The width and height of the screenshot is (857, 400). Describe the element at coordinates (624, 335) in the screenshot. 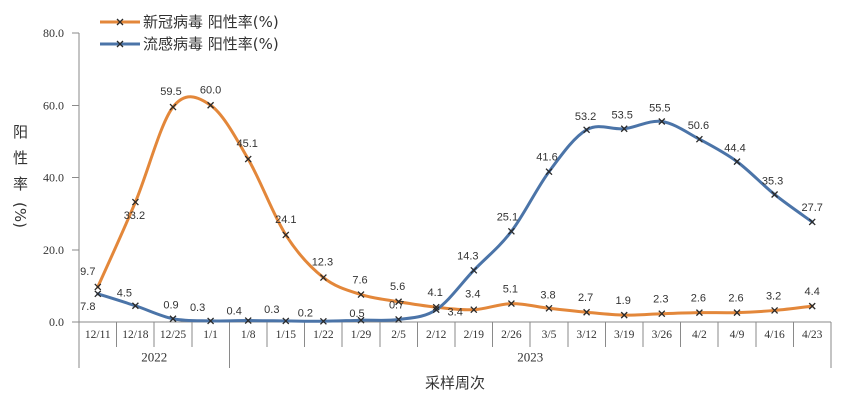

I see `x-tick-label: 3/19` at that location.